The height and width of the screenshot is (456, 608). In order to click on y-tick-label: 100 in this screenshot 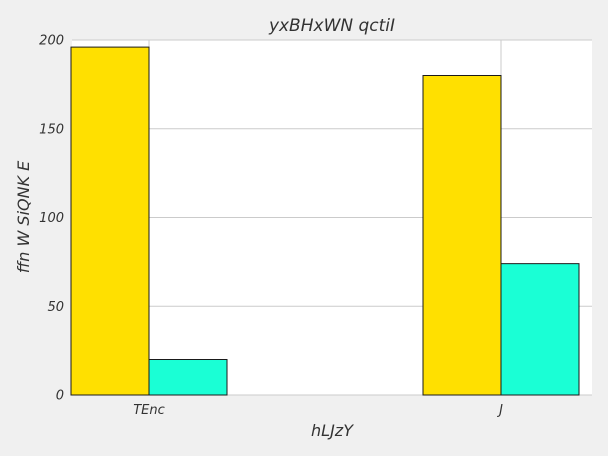, I will do `click(51, 218)`.